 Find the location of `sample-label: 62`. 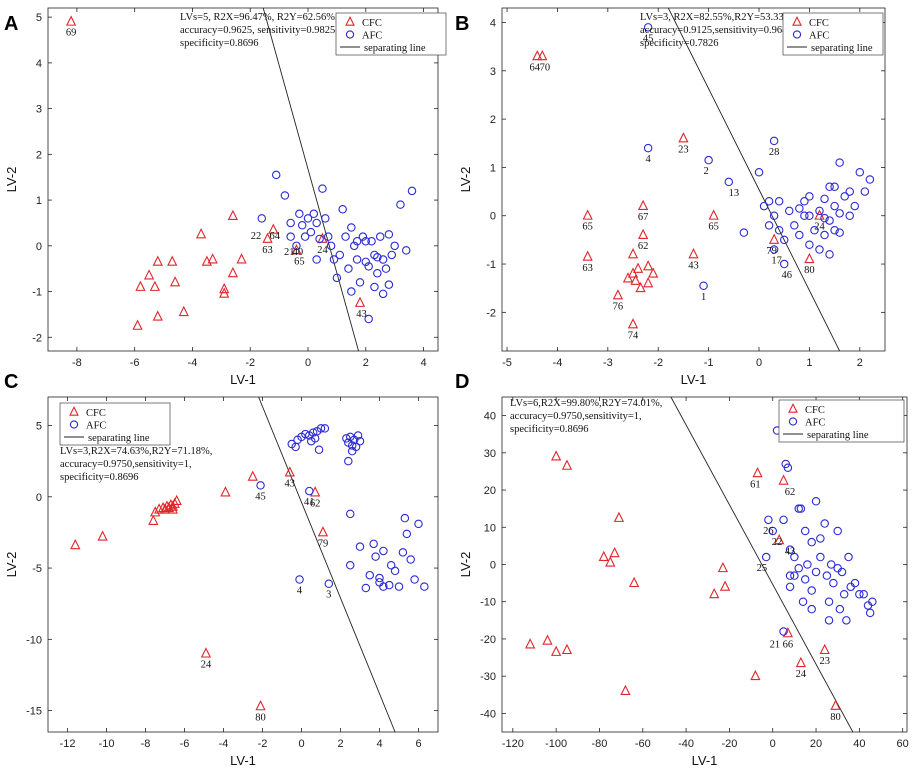

sample-label: 62 is located at coordinates (643, 246).